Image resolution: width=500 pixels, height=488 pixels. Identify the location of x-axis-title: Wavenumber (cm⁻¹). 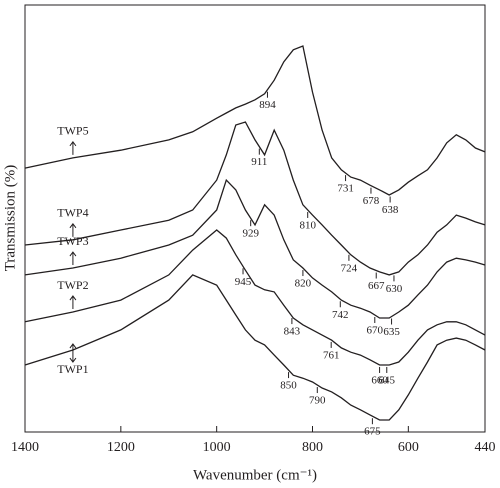
(255, 475).